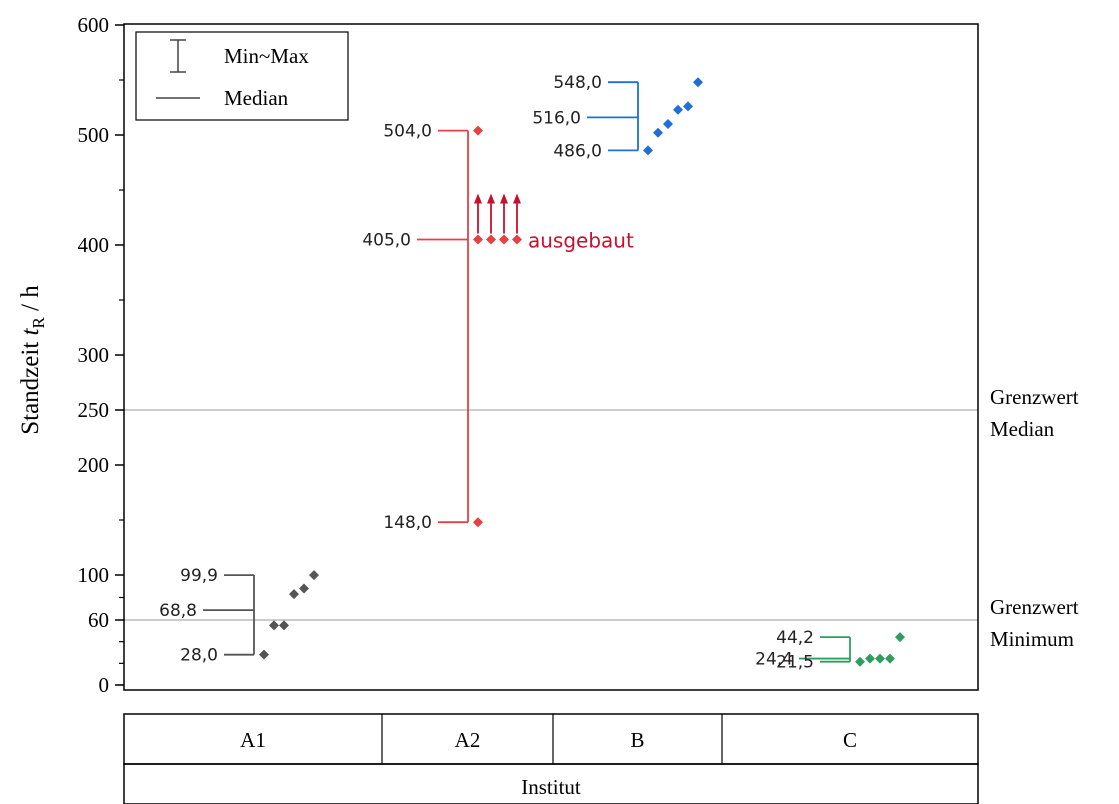 The width and height of the screenshot is (1119, 804). Describe the element at coordinates (178, 611) in the screenshot. I see `median-label: 68,8` at that location.